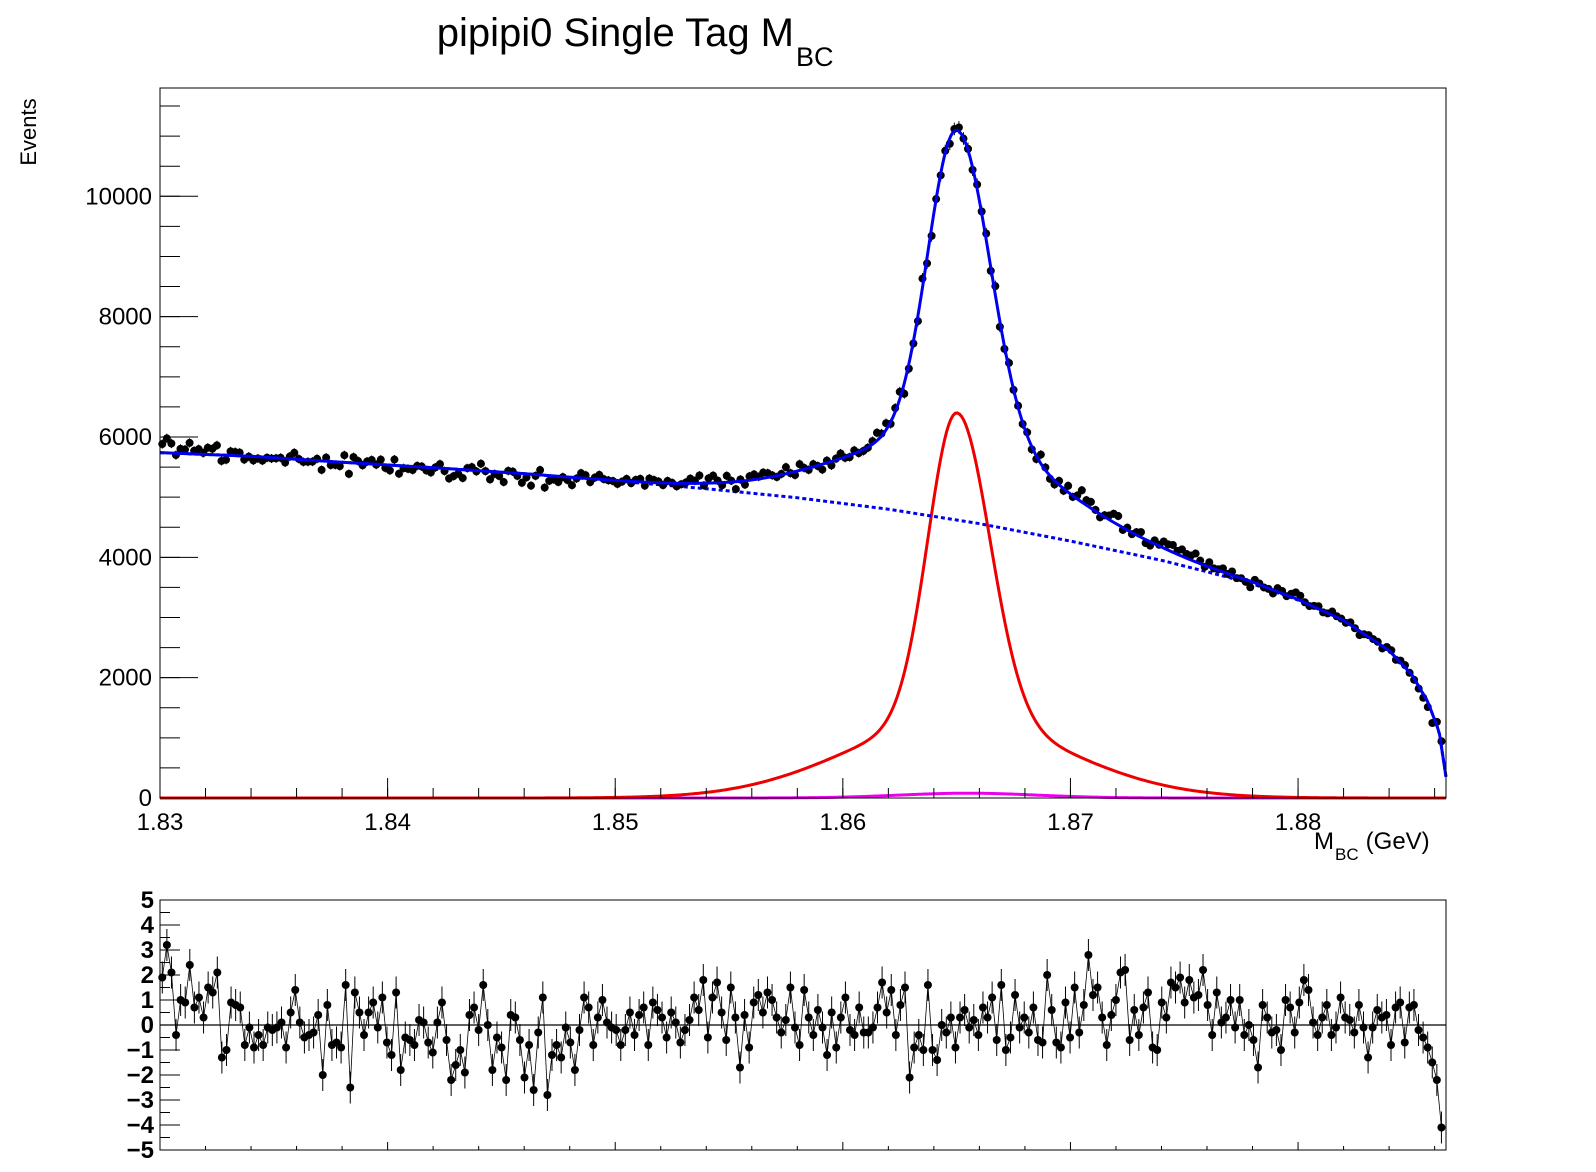 The height and width of the screenshot is (1172, 1596). Describe the element at coordinates (147, 900) in the screenshot. I see `pull-y-tick-label: 5` at that location.